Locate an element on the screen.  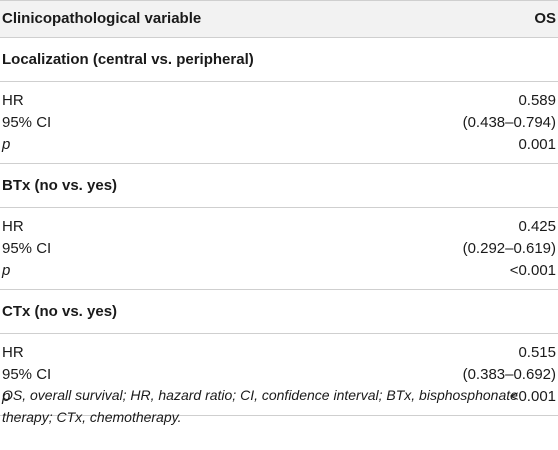
header-os: OS is located at coordinates (545, 18).